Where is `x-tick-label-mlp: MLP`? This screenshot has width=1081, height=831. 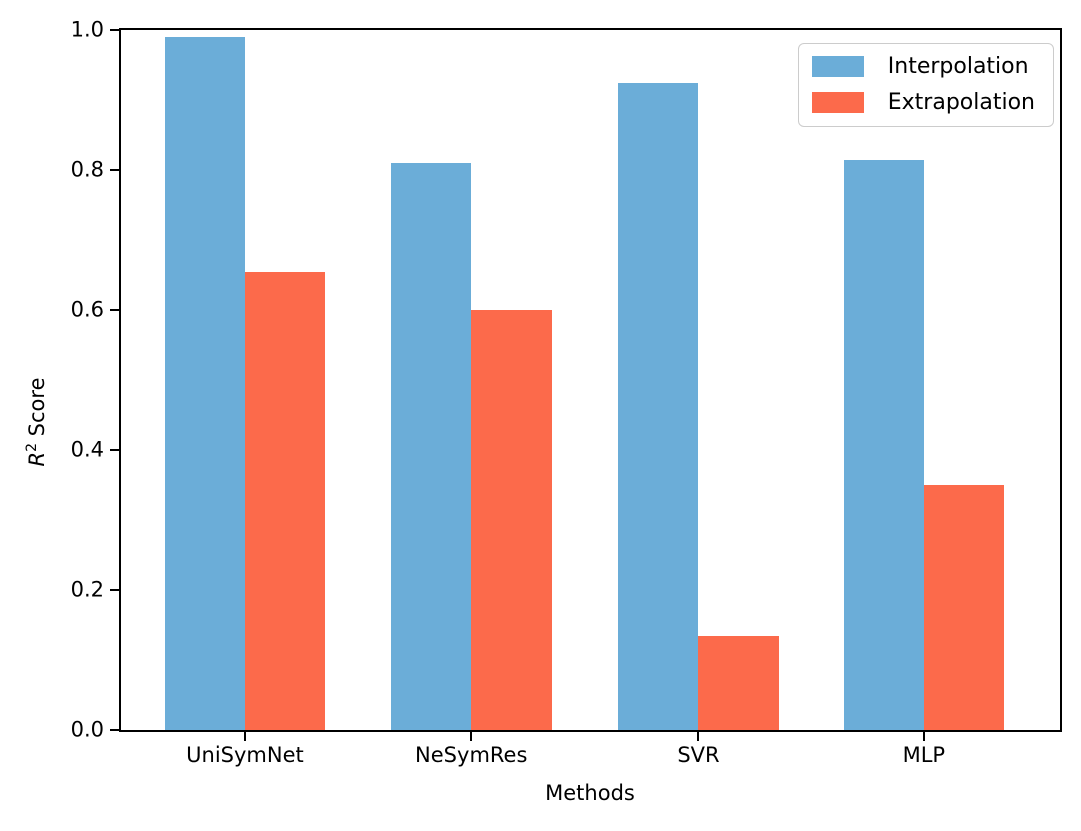
x-tick-label-mlp: MLP is located at coordinates (924, 755).